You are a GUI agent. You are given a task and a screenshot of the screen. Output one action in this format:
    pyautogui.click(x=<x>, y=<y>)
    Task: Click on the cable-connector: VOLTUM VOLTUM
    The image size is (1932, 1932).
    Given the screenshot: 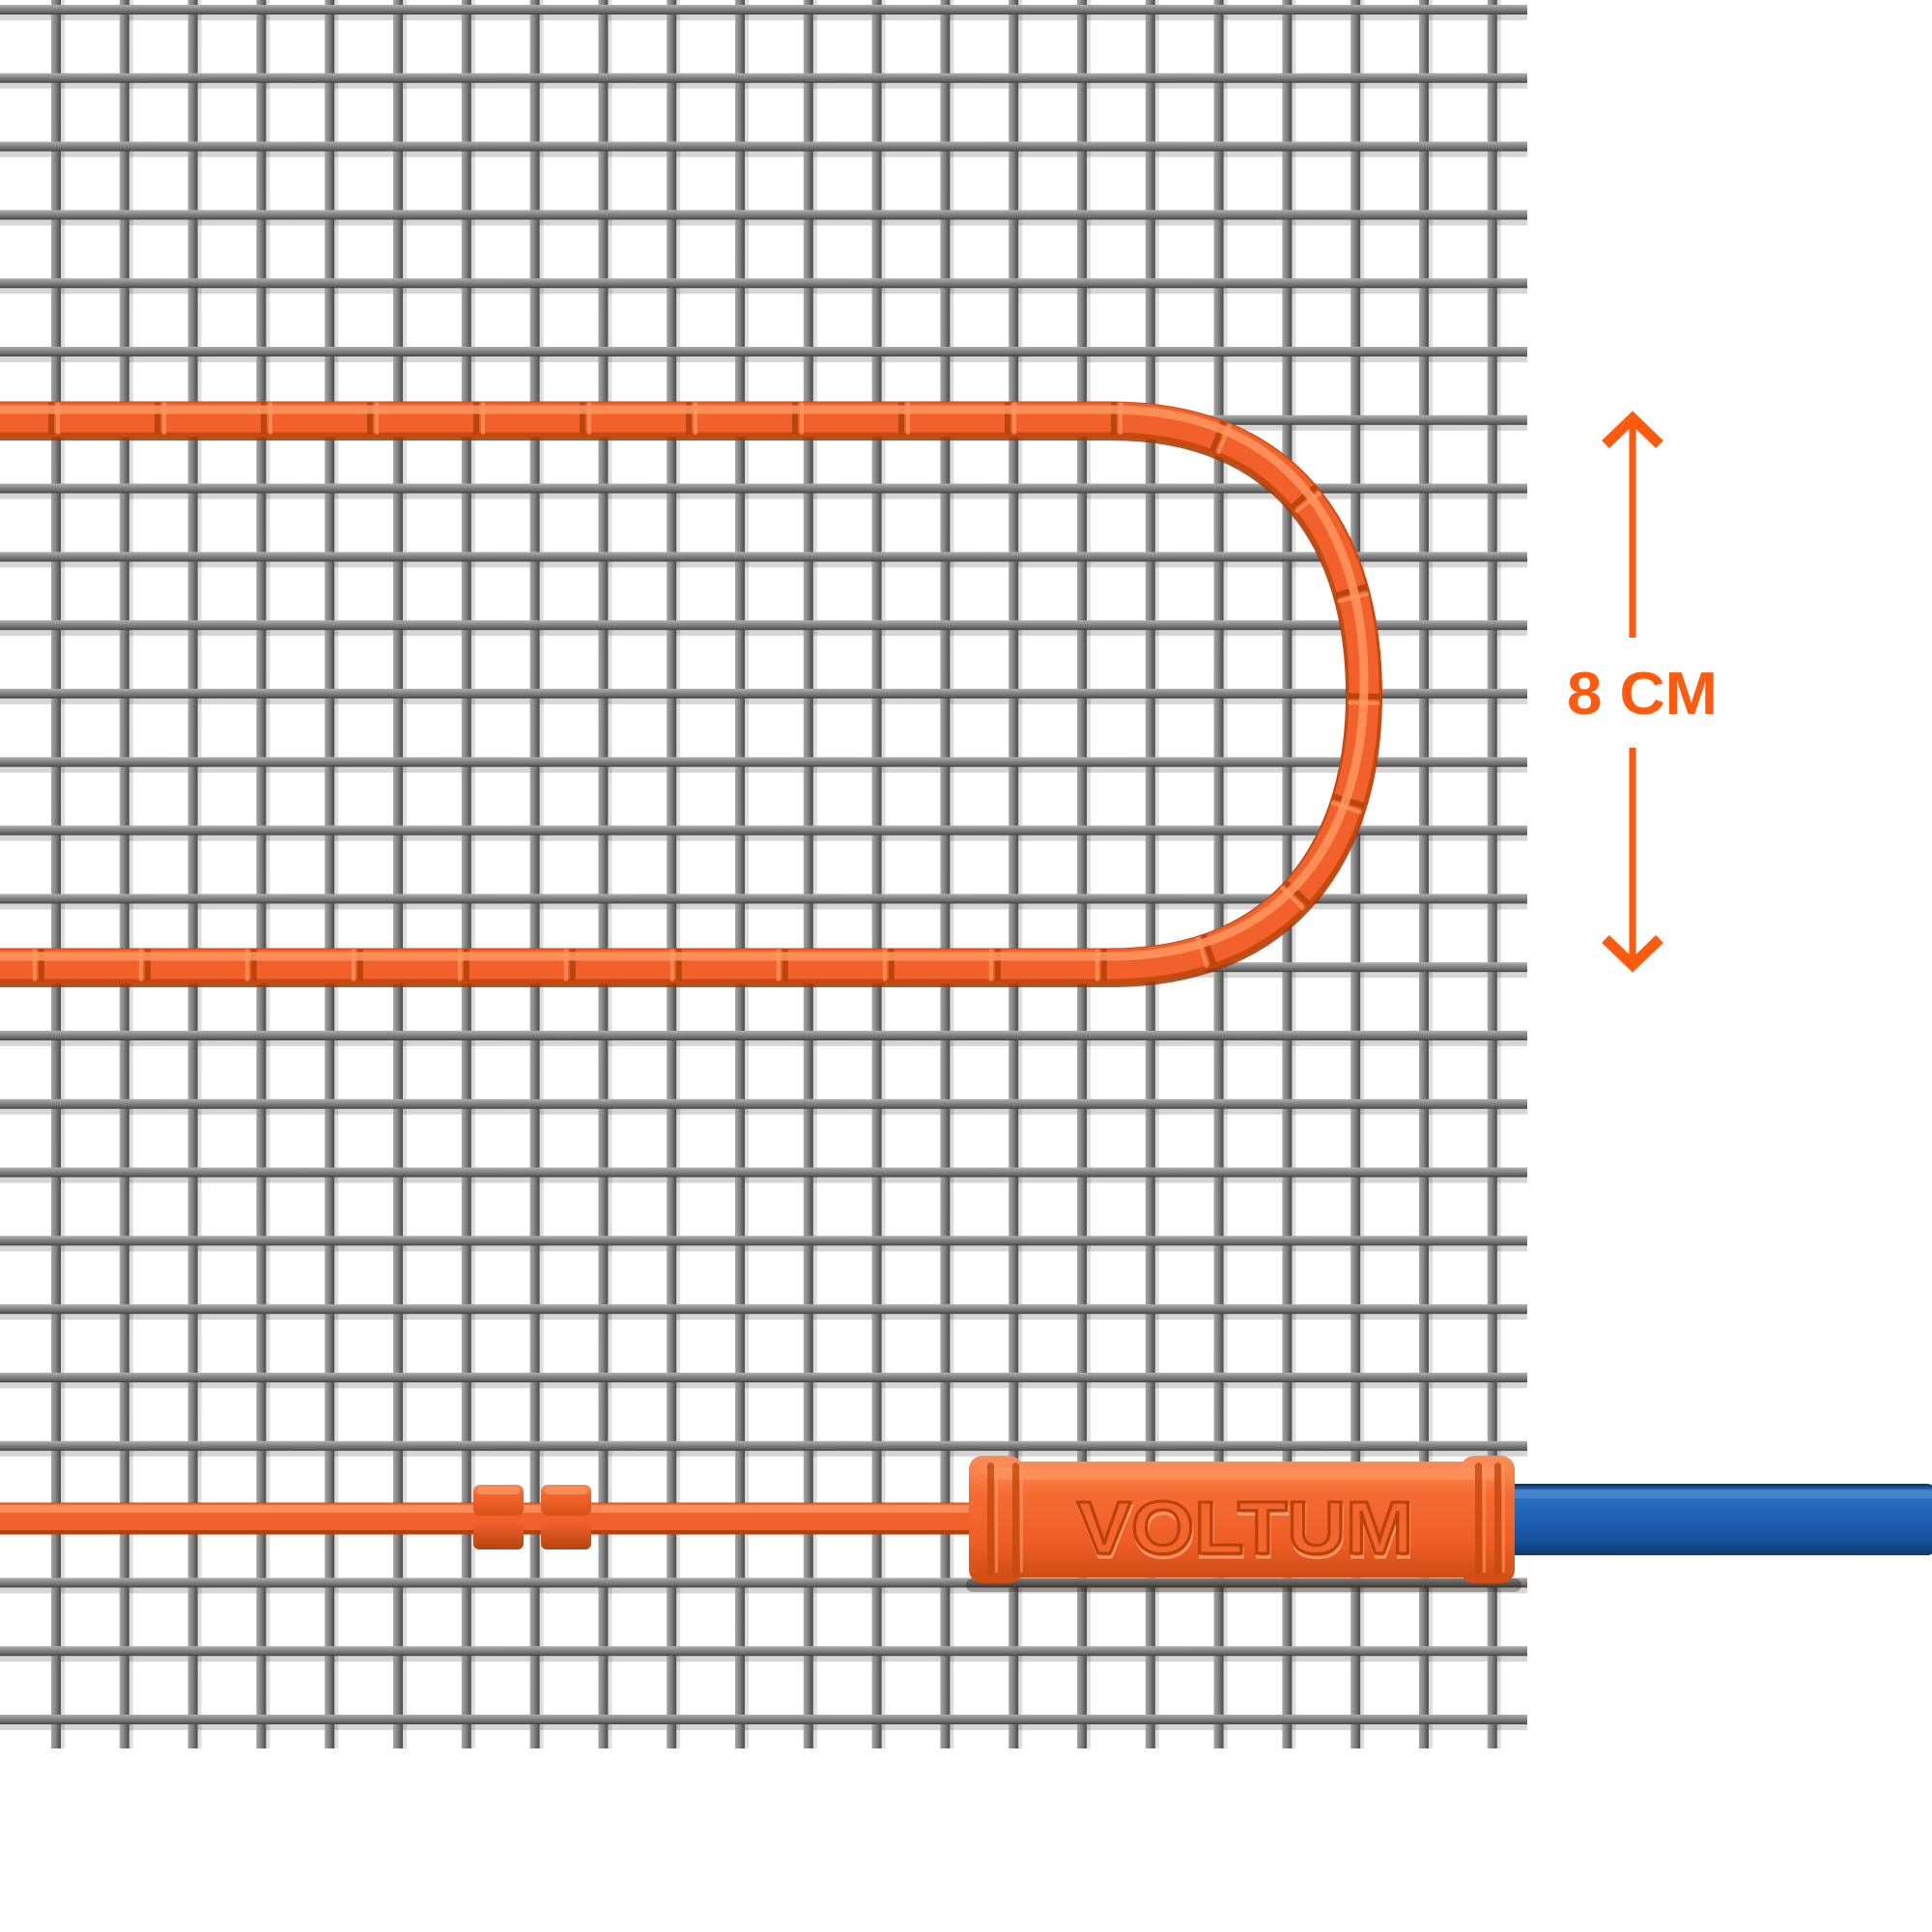 What is the action you would take?
    pyautogui.click(x=1243, y=1524)
    